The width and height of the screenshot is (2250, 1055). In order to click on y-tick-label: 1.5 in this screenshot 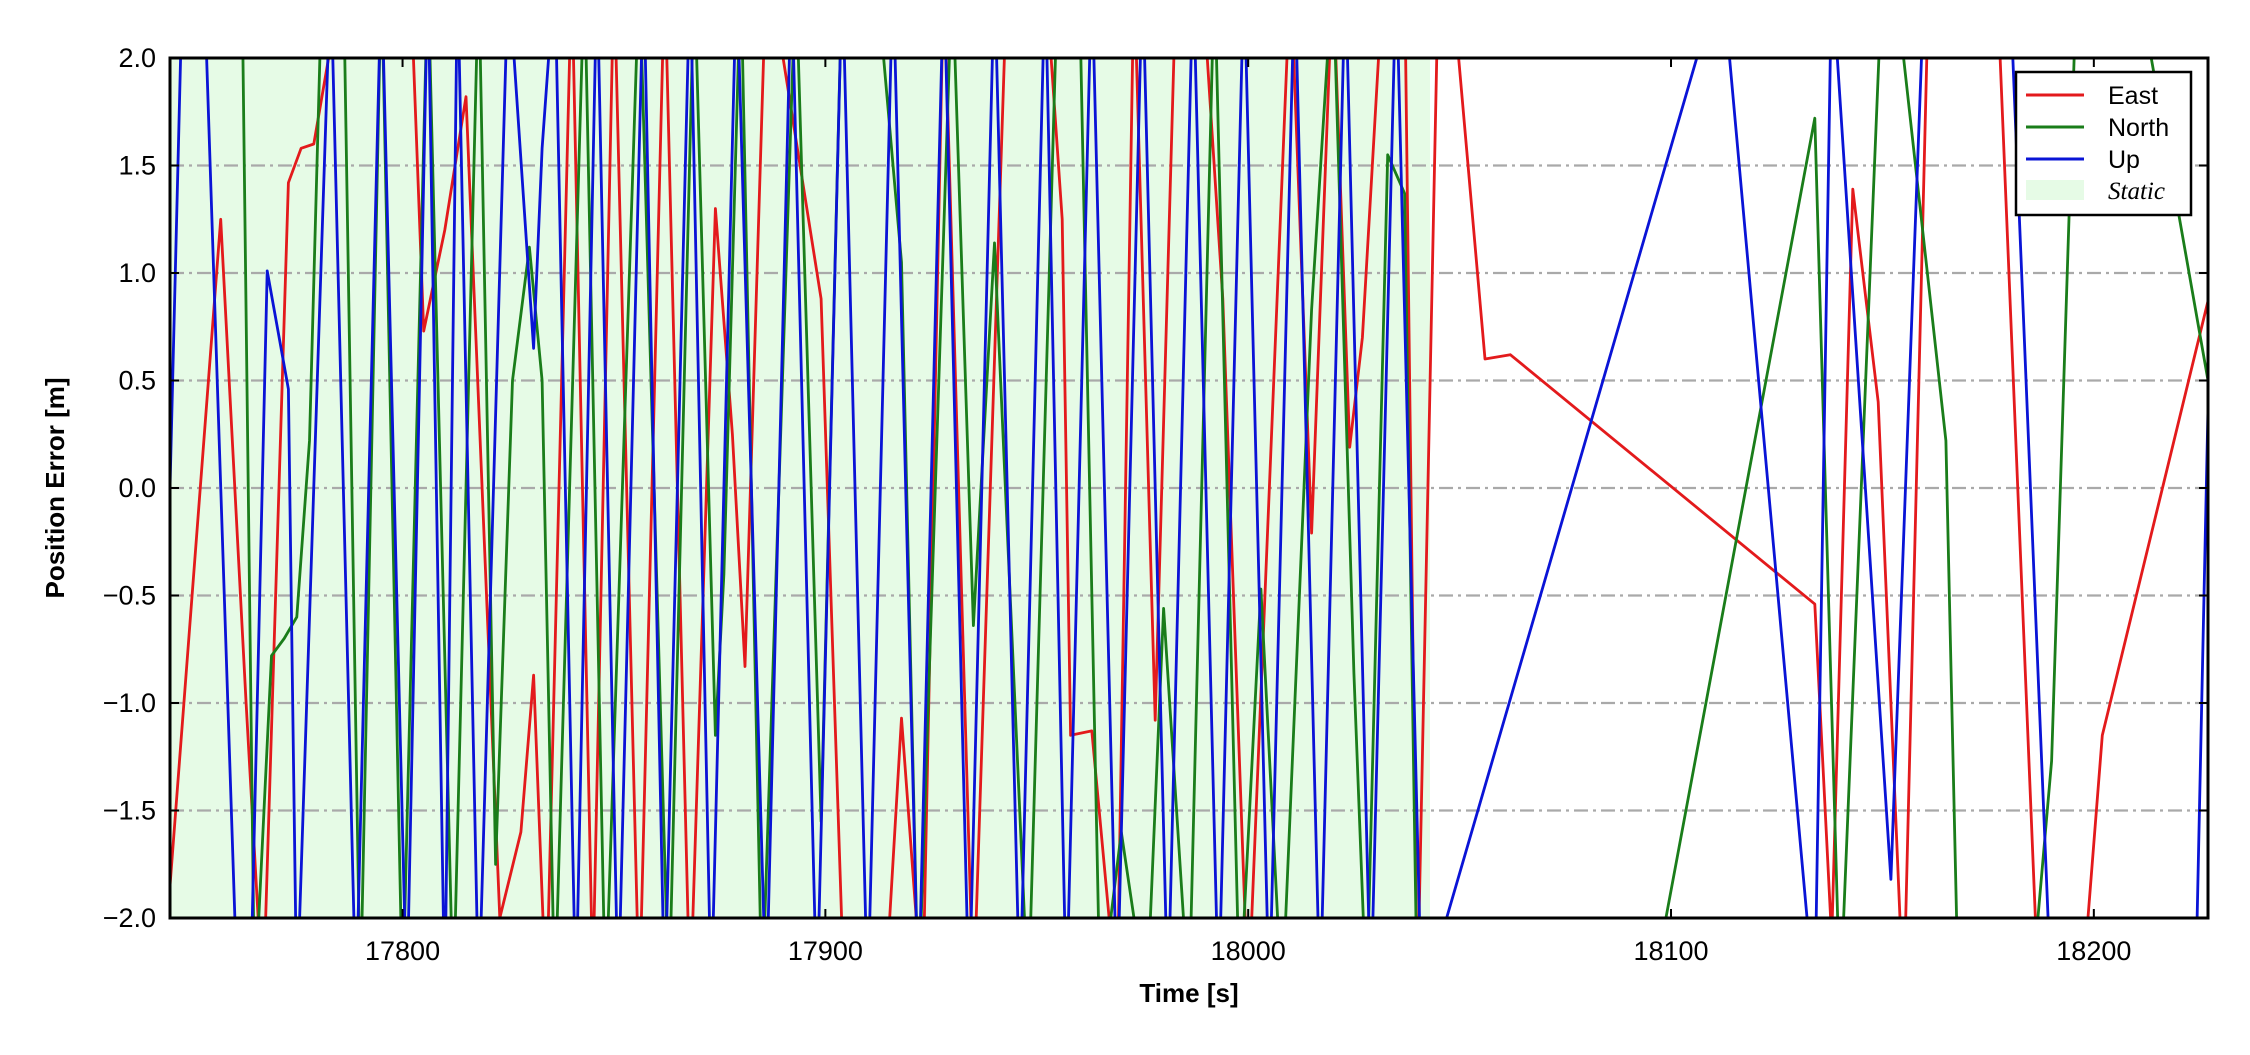, I will do `click(137, 166)`.